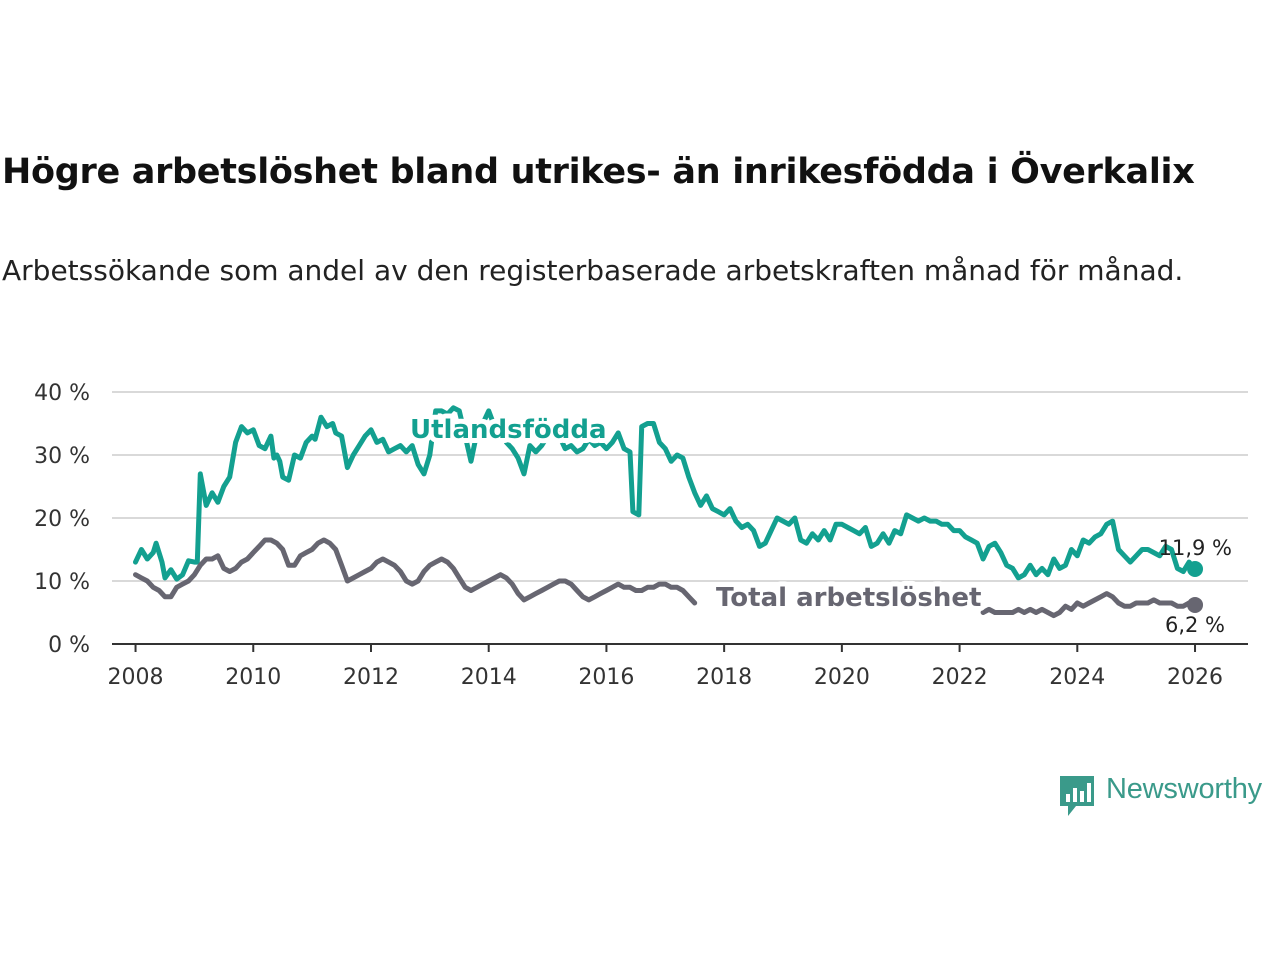 The image size is (1280, 960). Describe the element at coordinates (724, 677) in the screenshot. I see `x-tick-label: 2018` at that location.